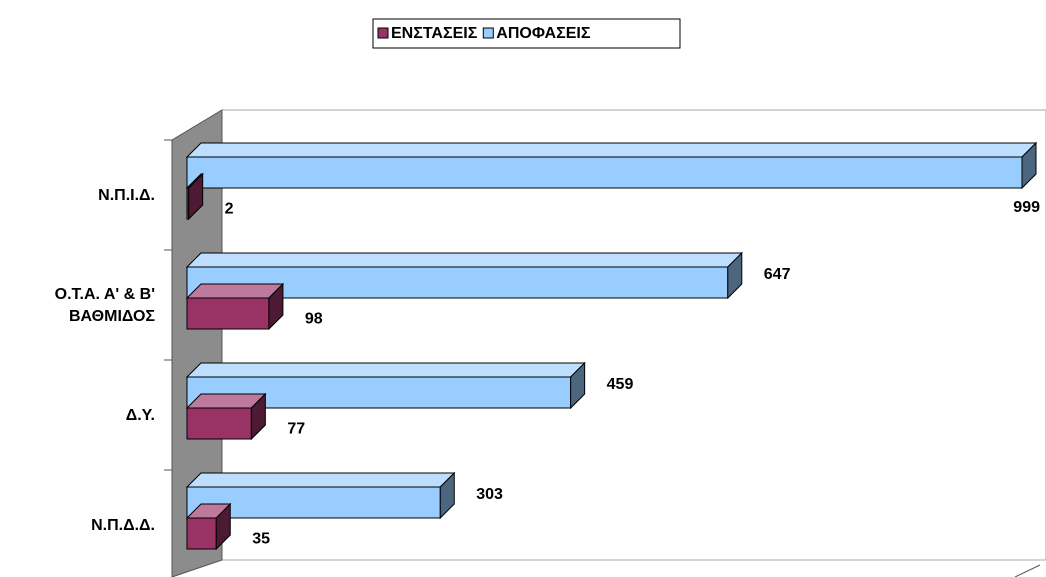  What do you see at coordinates (1026, 207) in the screenshot?
I see `value-label: 999` at bounding box center [1026, 207].